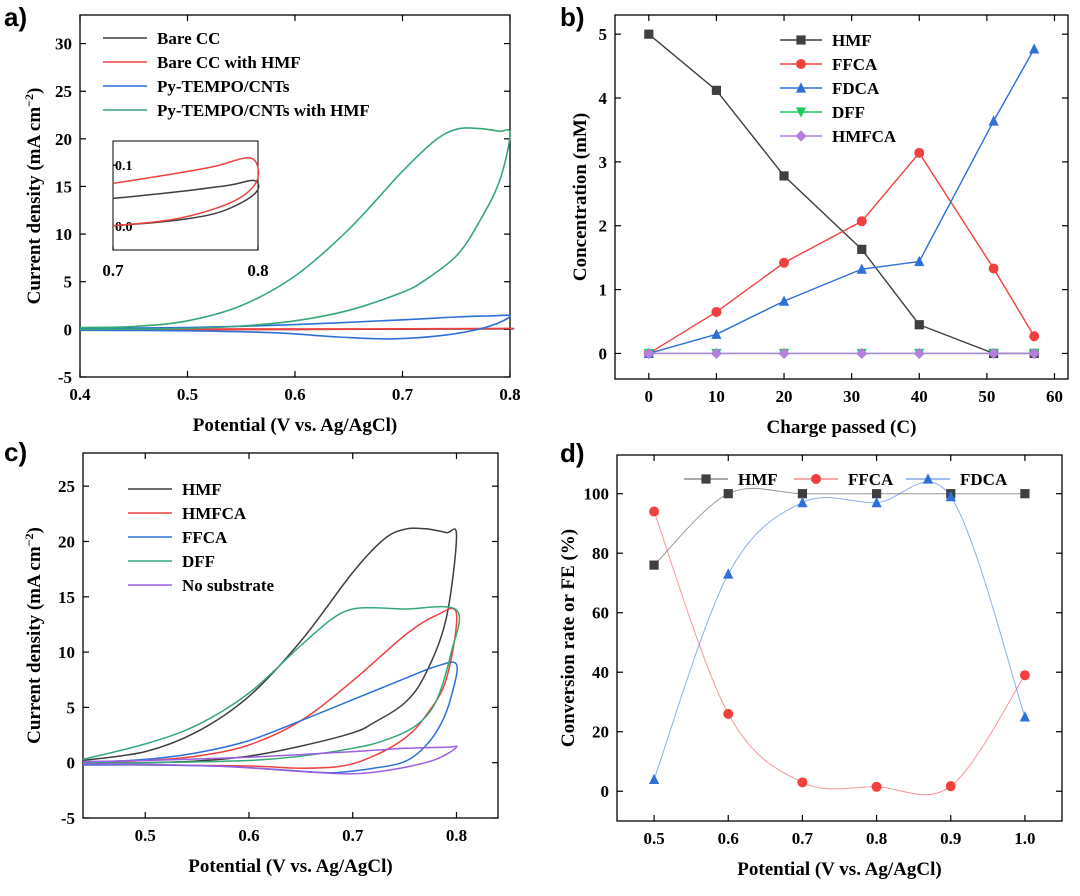 Image resolution: width=1080 pixels, height=896 pixels. What do you see at coordinates (68, 329) in the screenshot?
I see `y-tick-label: 0` at bounding box center [68, 329].